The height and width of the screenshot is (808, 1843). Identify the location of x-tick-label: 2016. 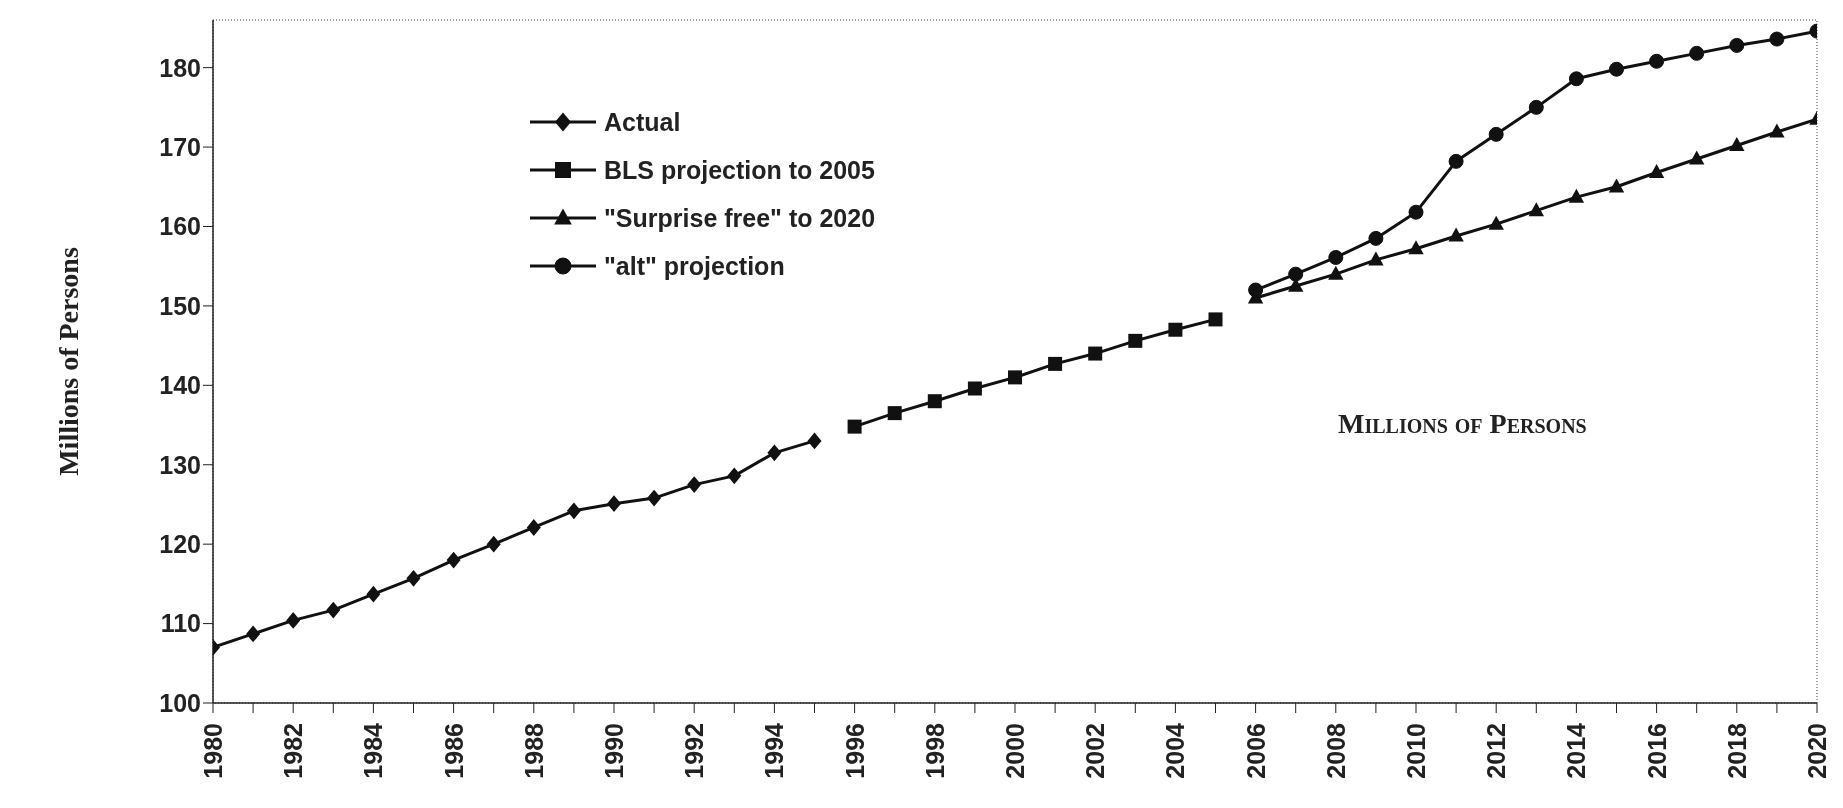
(1656, 751).